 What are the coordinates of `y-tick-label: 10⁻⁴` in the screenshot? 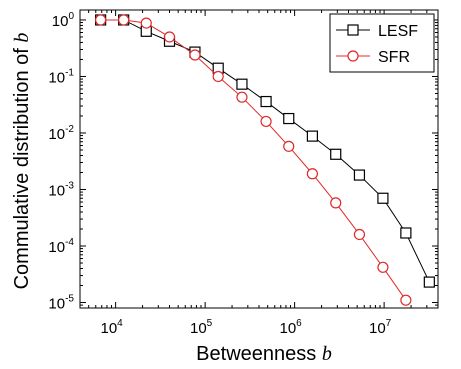 It's located at (61, 246).